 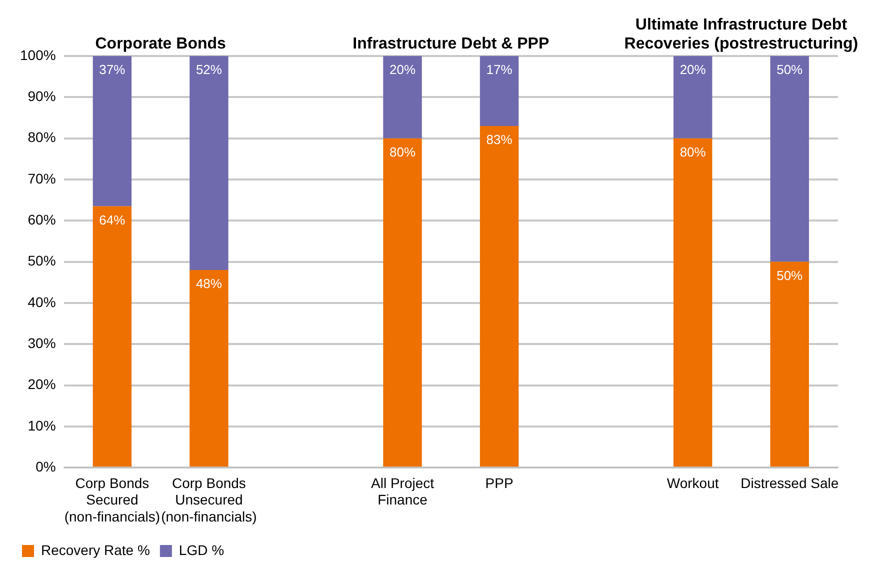 What do you see at coordinates (42, 384) in the screenshot?
I see `y-tick-label: 20%` at bounding box center [42, 384].